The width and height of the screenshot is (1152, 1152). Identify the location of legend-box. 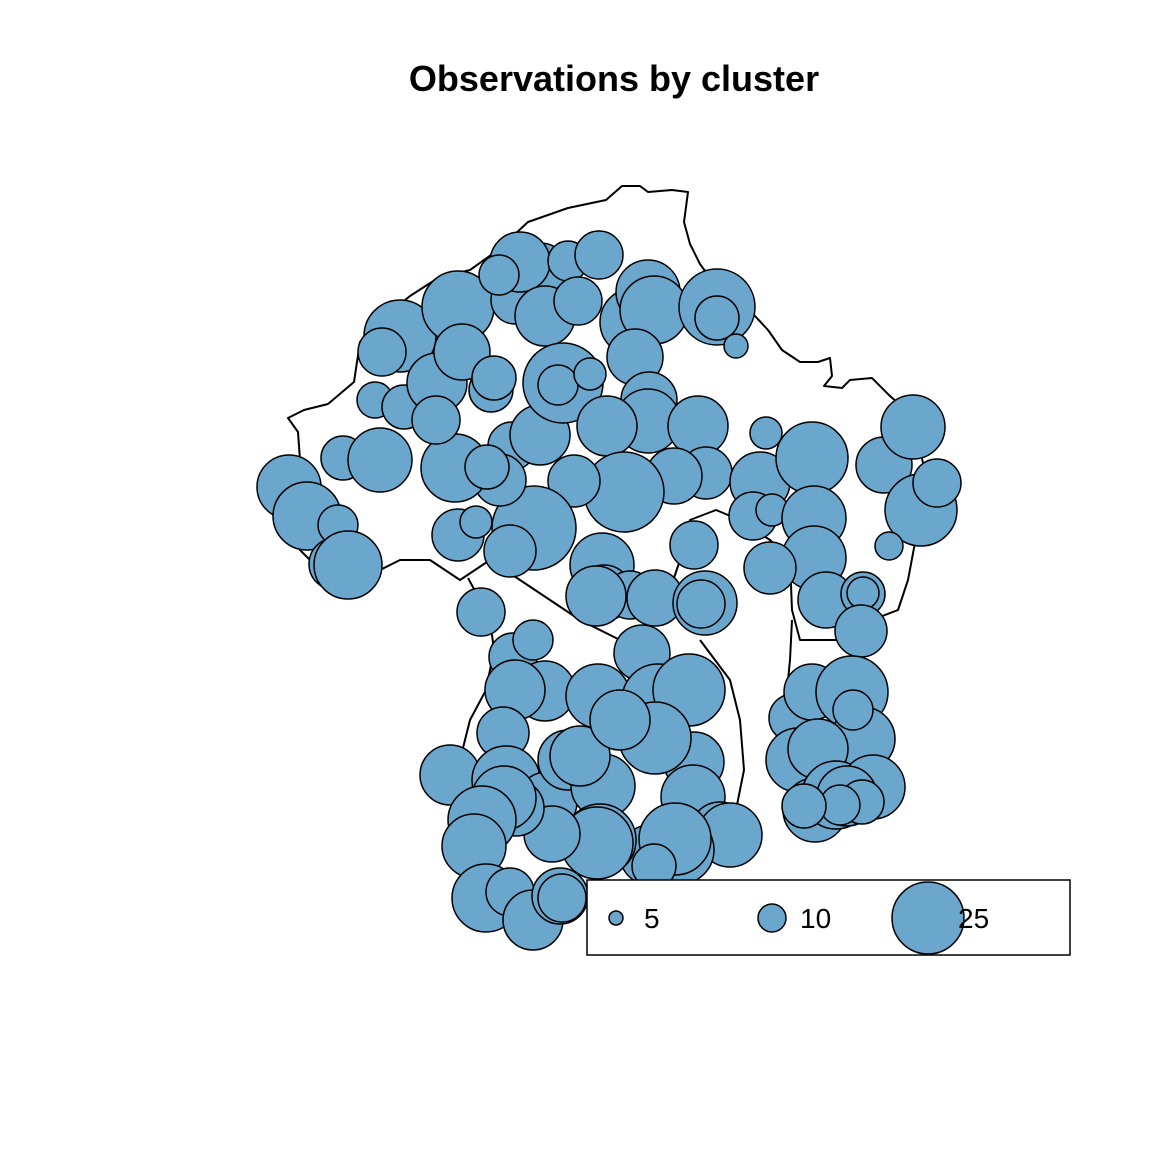
(828, 917).